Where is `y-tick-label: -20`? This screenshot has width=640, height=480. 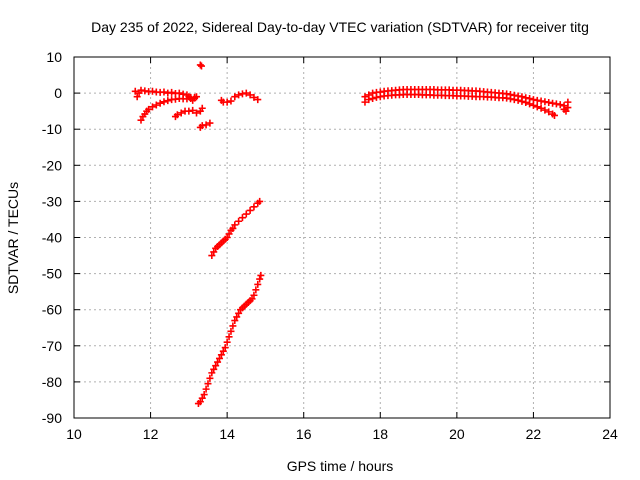 y-tick-label: -20 is located at coordinates (52, 165).